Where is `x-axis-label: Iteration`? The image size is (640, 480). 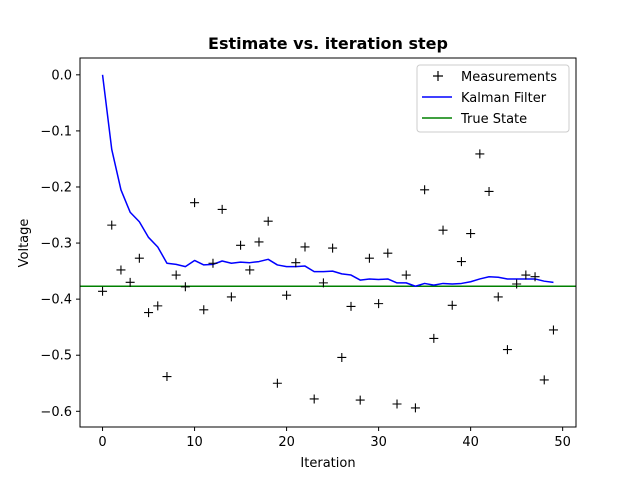 x-axis-label: Iteration is located at coordinates (327, 463).